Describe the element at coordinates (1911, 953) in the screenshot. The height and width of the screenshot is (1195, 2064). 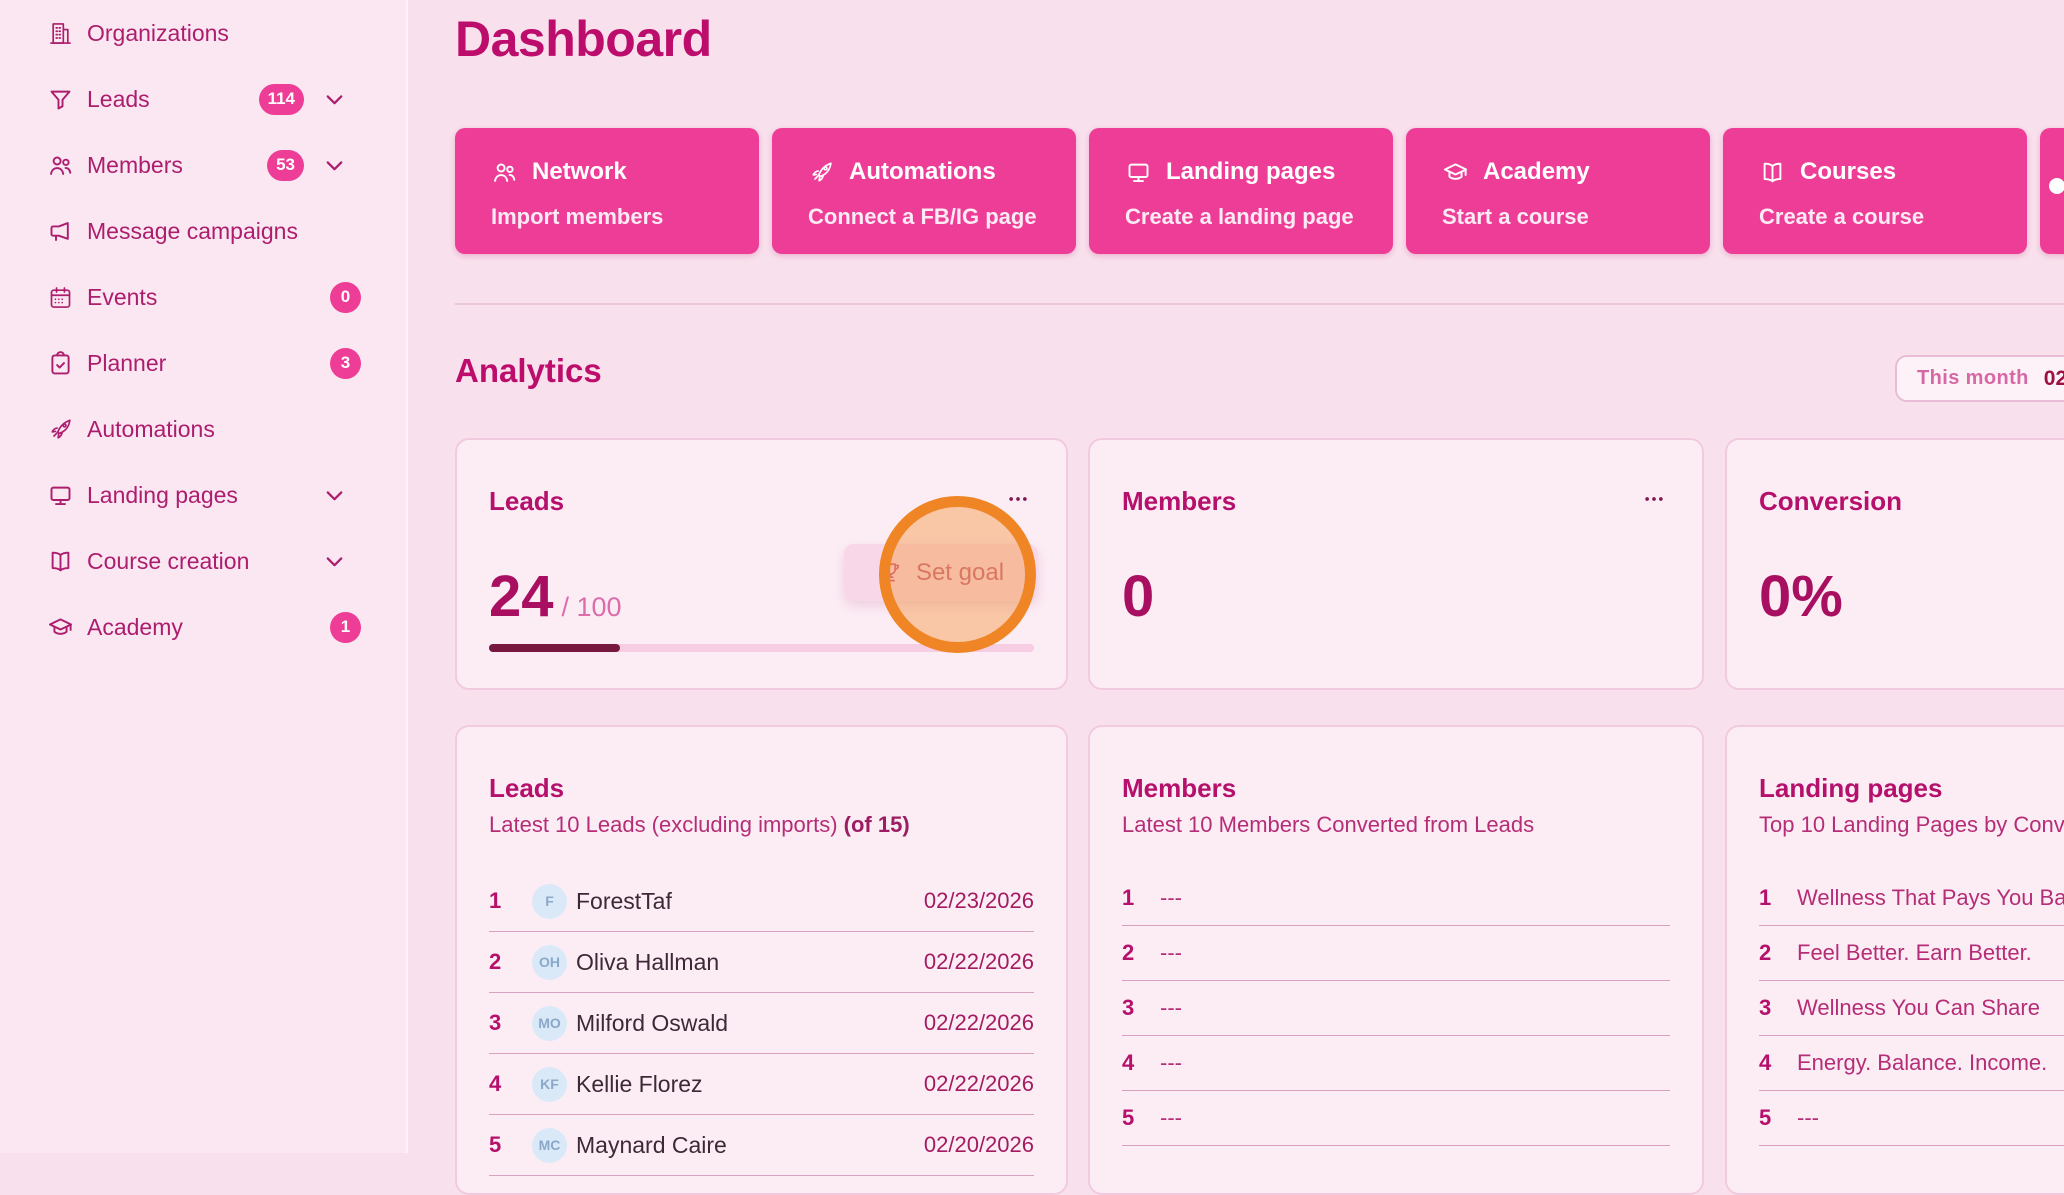
I see `list-row: 2 Feel Better. Earn Better.` at that location.